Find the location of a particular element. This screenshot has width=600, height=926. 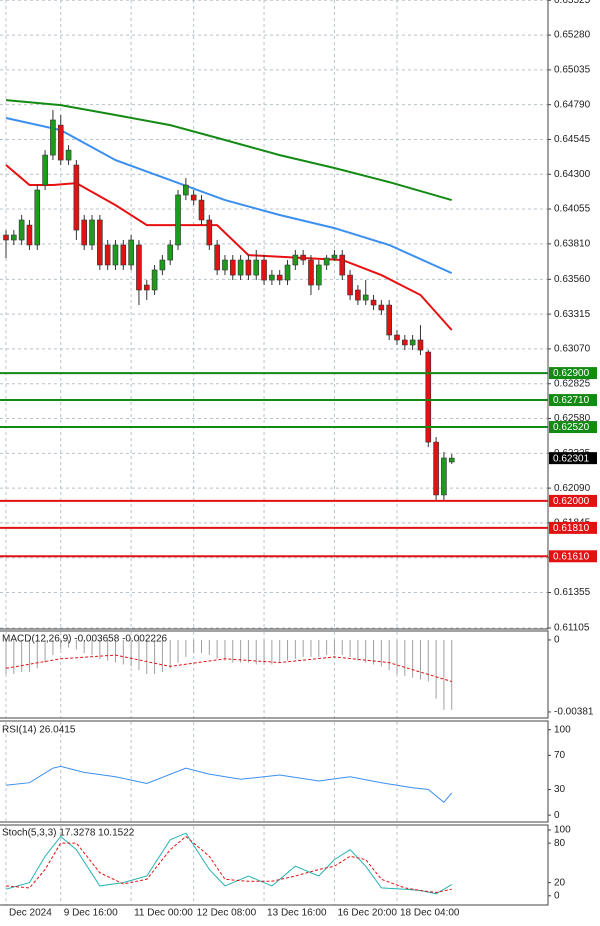

rsi-panel-frame is located at coordinates (274, 771).